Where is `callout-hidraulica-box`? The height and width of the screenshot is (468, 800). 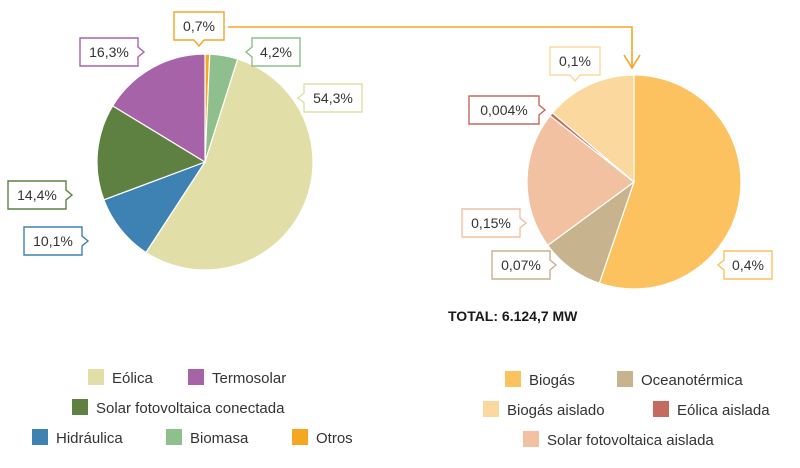 callout-hidraulica-box is located at coordinates (56, 241).